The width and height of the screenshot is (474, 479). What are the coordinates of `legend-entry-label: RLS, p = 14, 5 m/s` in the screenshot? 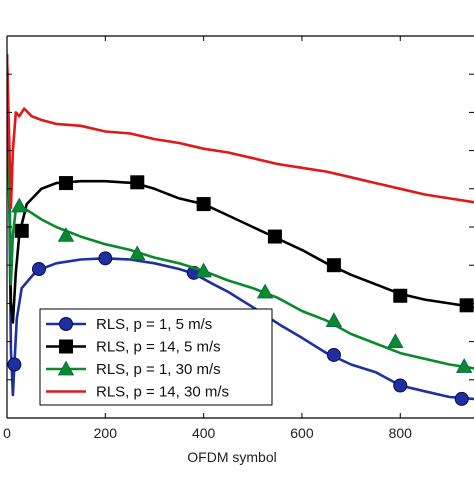 It's located at (158, 347).